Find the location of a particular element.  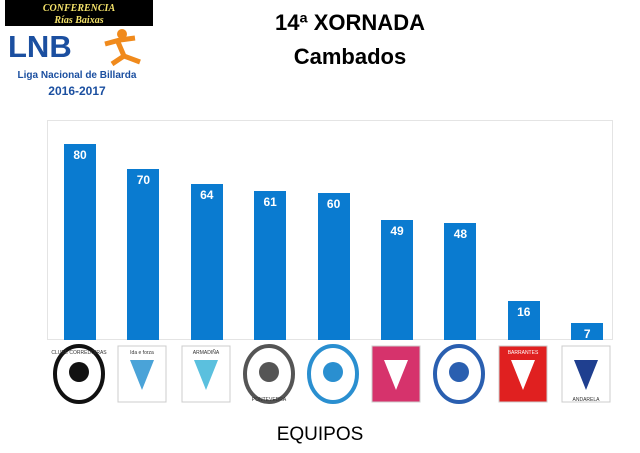

chart-title: 14ª XORNADA is located at coordinates (350, 22).